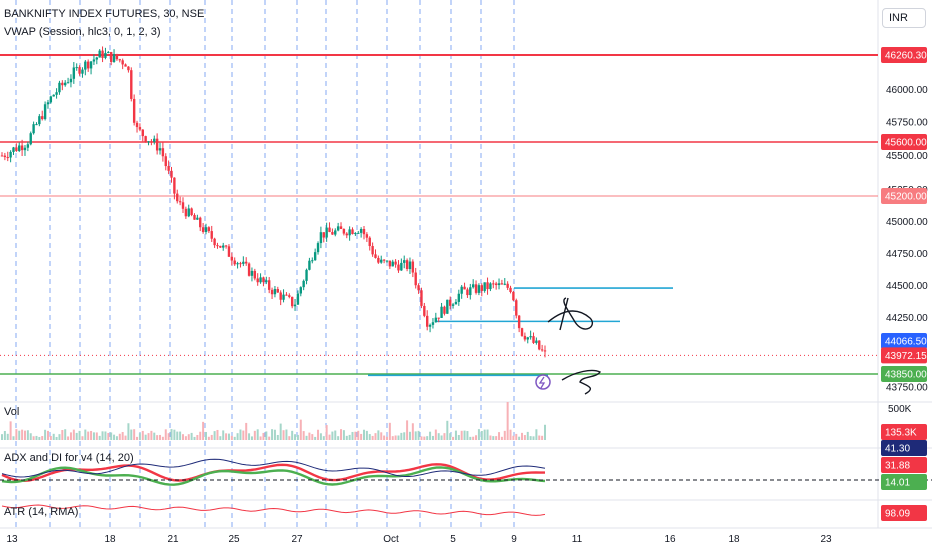 Image resolution: width=932 pixels, height=550 pixels. I want to click on adx-value-tag: 41.30, so click(897, 449).